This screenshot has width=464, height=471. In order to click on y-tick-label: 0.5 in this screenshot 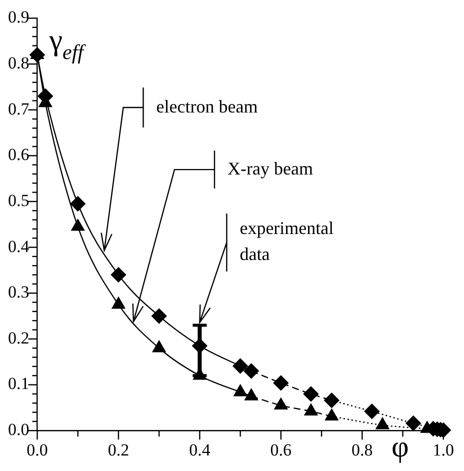, I will do `click(19, 200)`.